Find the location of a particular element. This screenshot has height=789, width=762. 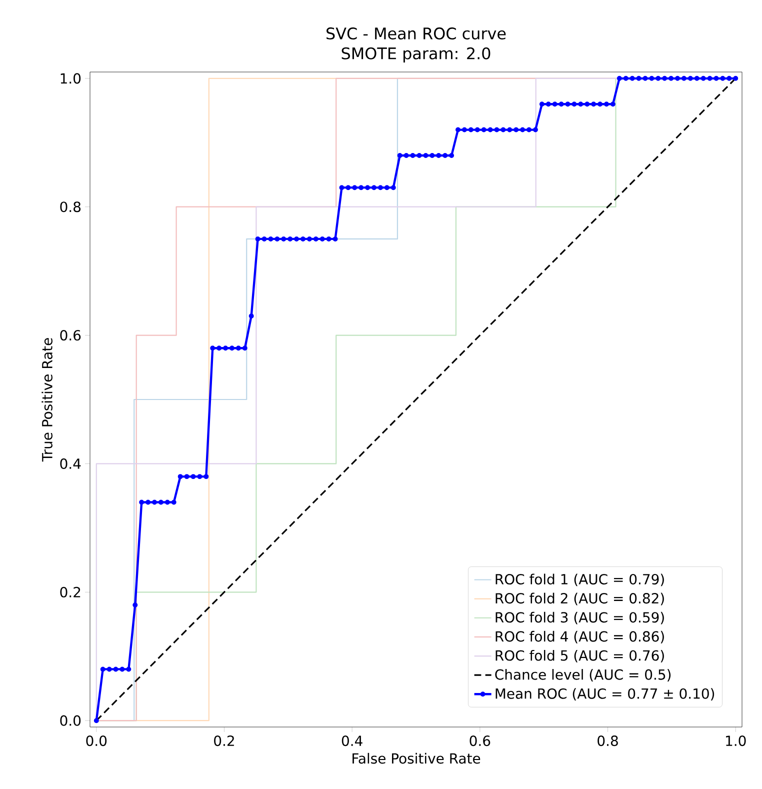

x-tick-label: 0.4 is located at coordinates (352, 741).